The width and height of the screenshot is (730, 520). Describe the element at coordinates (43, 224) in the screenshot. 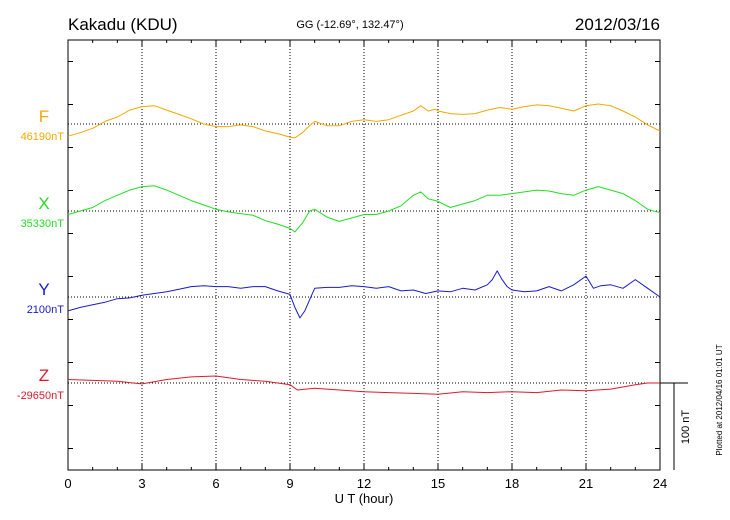

I see `series-baseline-x: 35330nT` at that location.